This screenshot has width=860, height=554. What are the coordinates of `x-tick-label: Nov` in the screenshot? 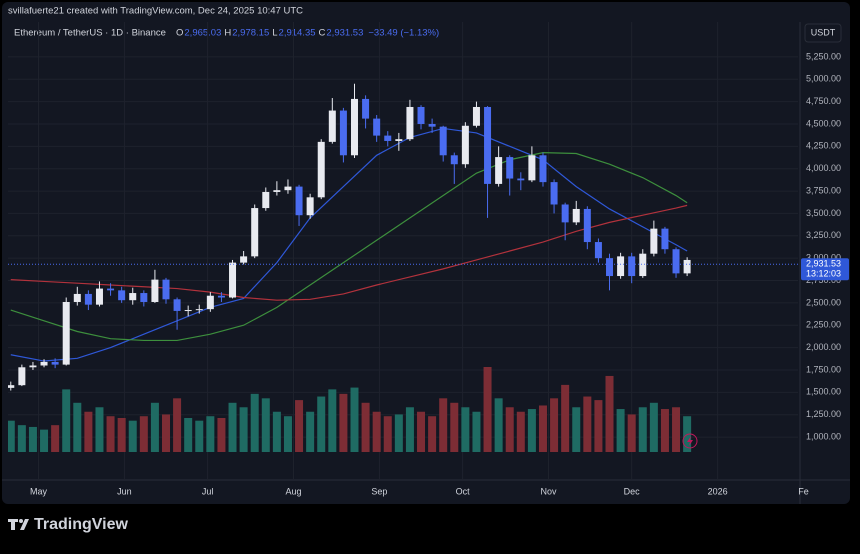 It's located at (549, 491).